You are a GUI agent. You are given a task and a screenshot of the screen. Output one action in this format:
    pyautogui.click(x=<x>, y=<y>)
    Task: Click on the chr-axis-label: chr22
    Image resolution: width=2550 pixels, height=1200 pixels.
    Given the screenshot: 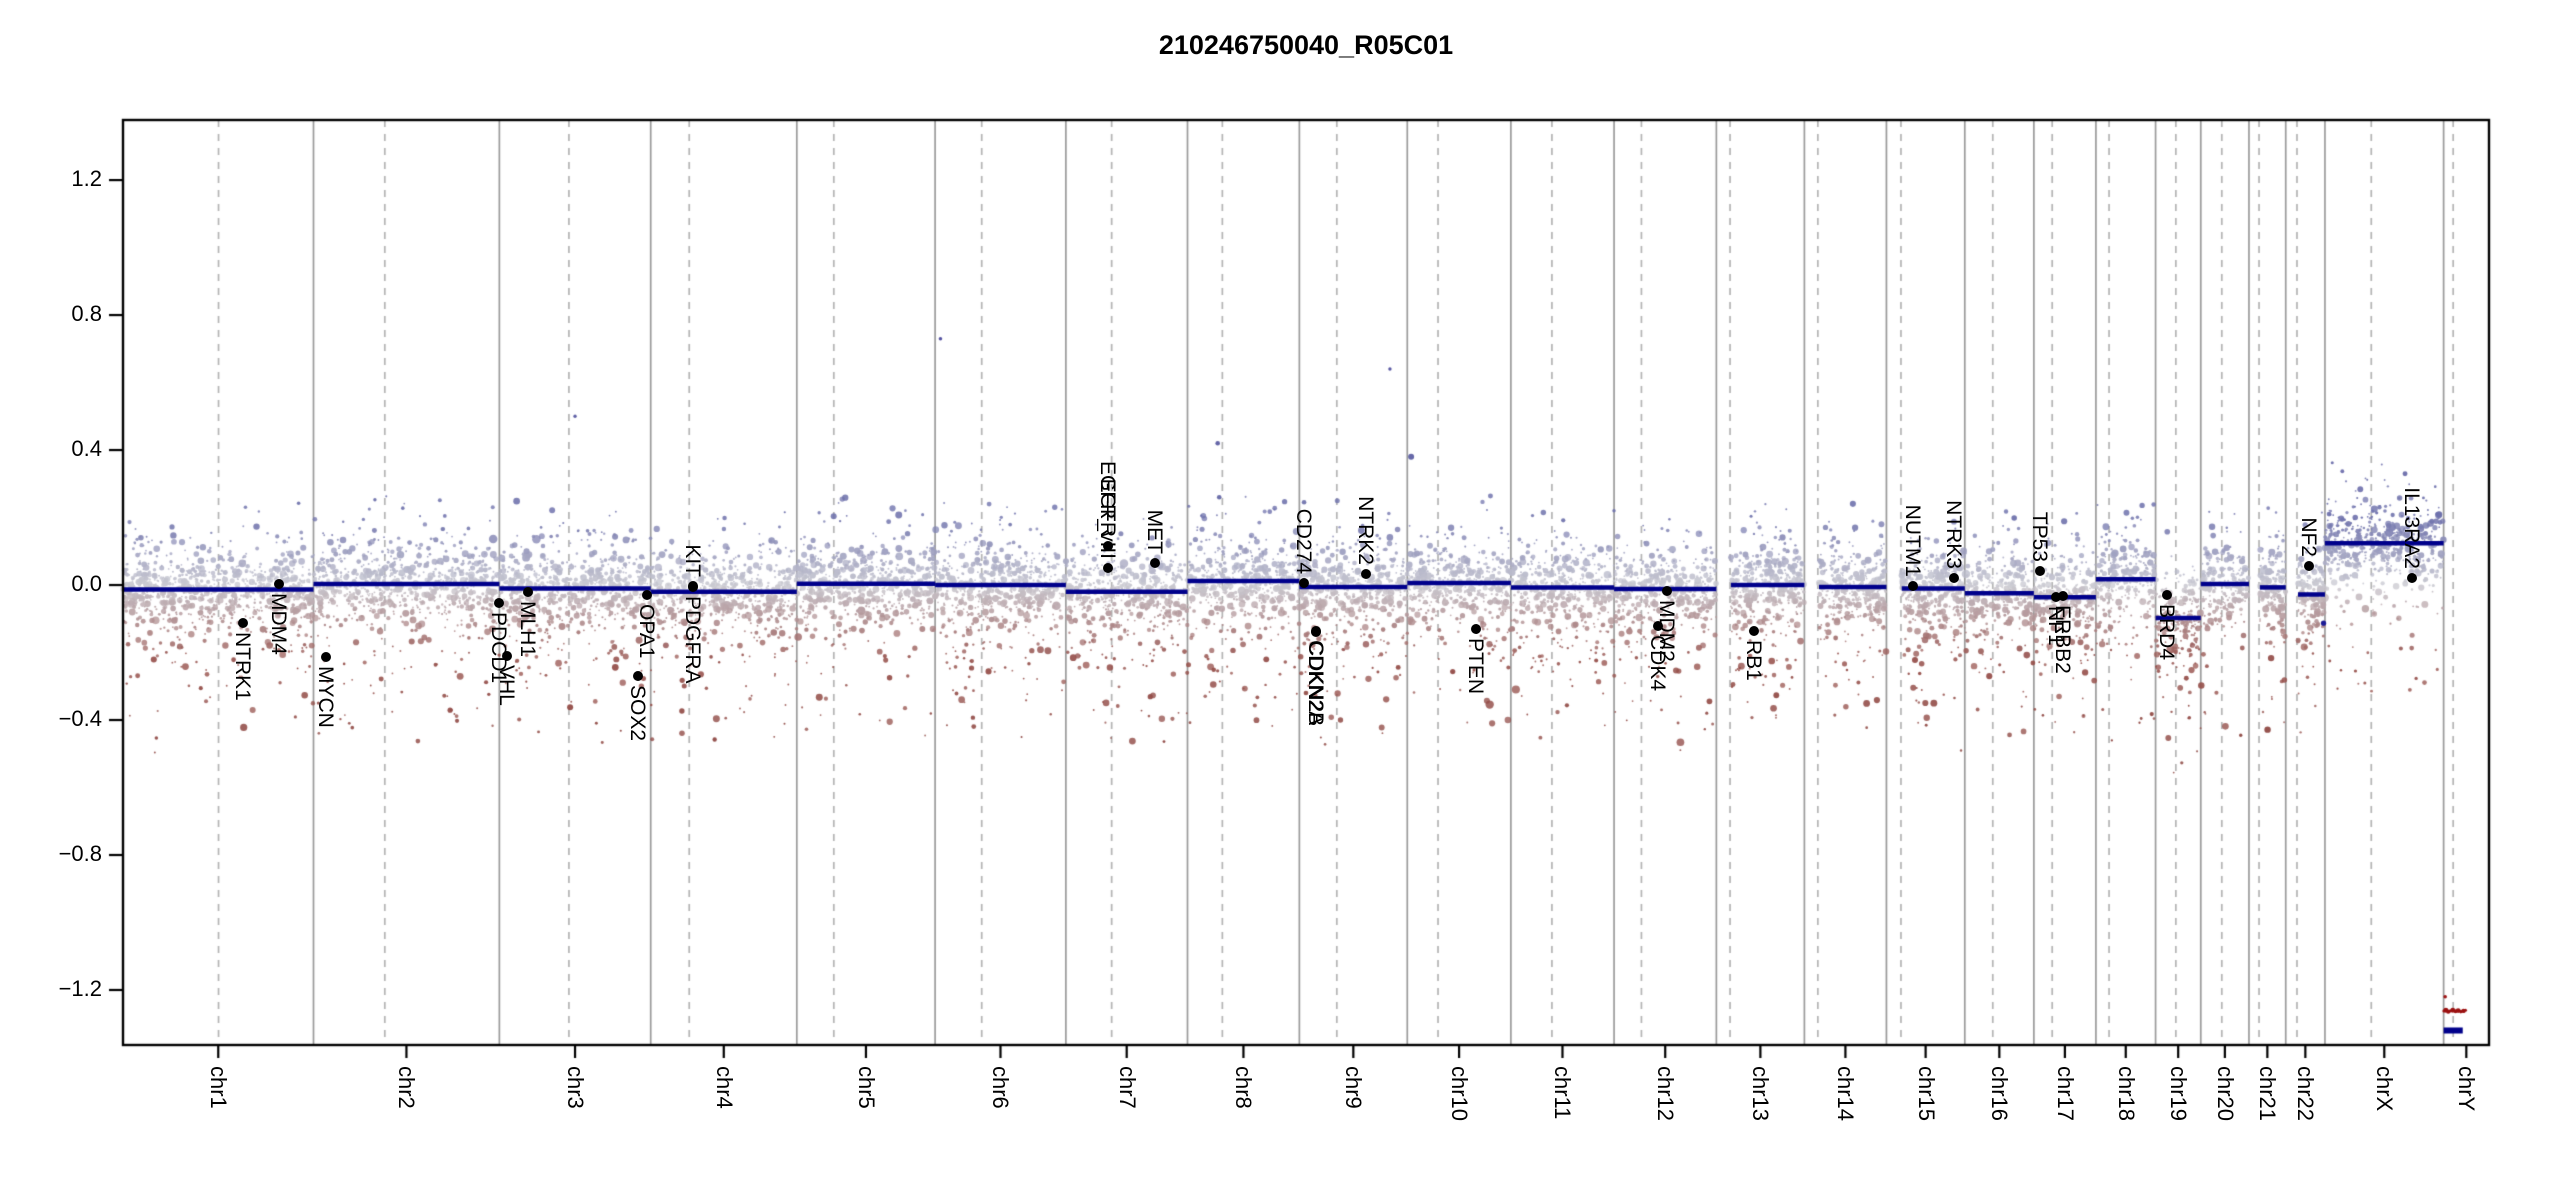 What is the action you would take?
    pyautogui.click(x=2306, y=1094)
    